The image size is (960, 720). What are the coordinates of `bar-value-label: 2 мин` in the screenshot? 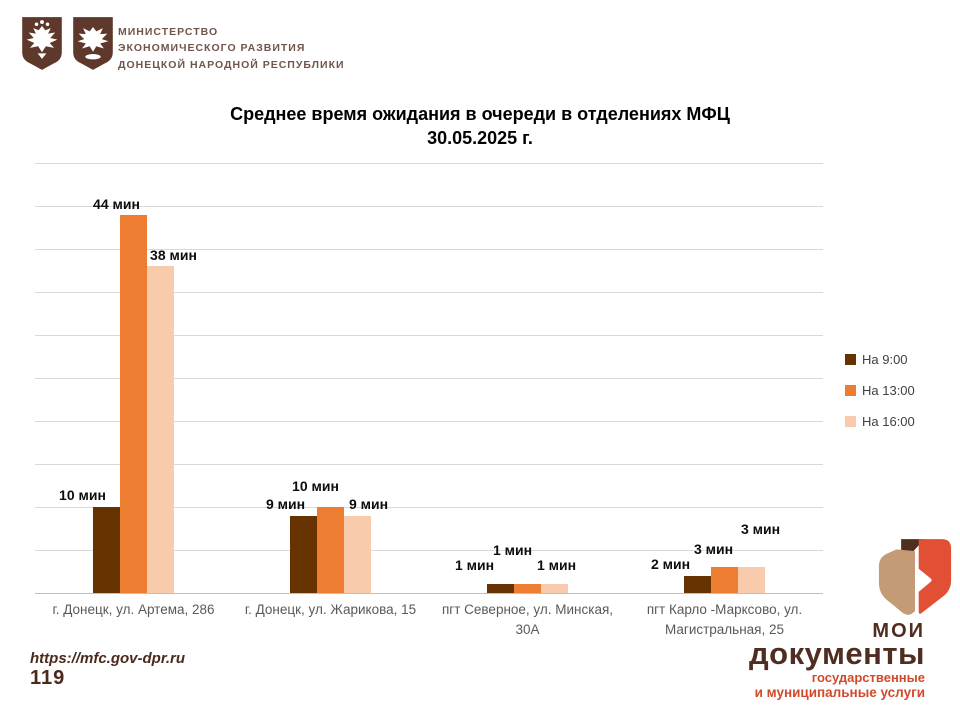 It's located at (670, 563).